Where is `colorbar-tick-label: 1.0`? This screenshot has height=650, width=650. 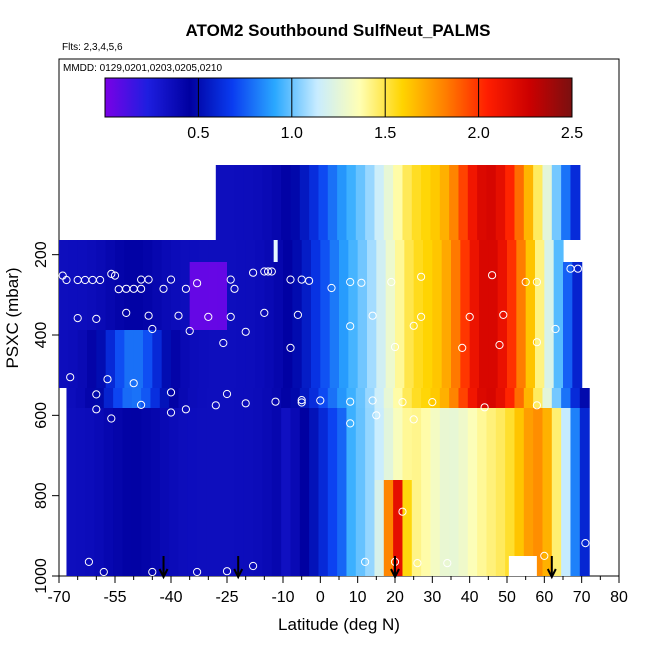
colorbar-tick-label: 1.0 is located at coordinates (292, 133).